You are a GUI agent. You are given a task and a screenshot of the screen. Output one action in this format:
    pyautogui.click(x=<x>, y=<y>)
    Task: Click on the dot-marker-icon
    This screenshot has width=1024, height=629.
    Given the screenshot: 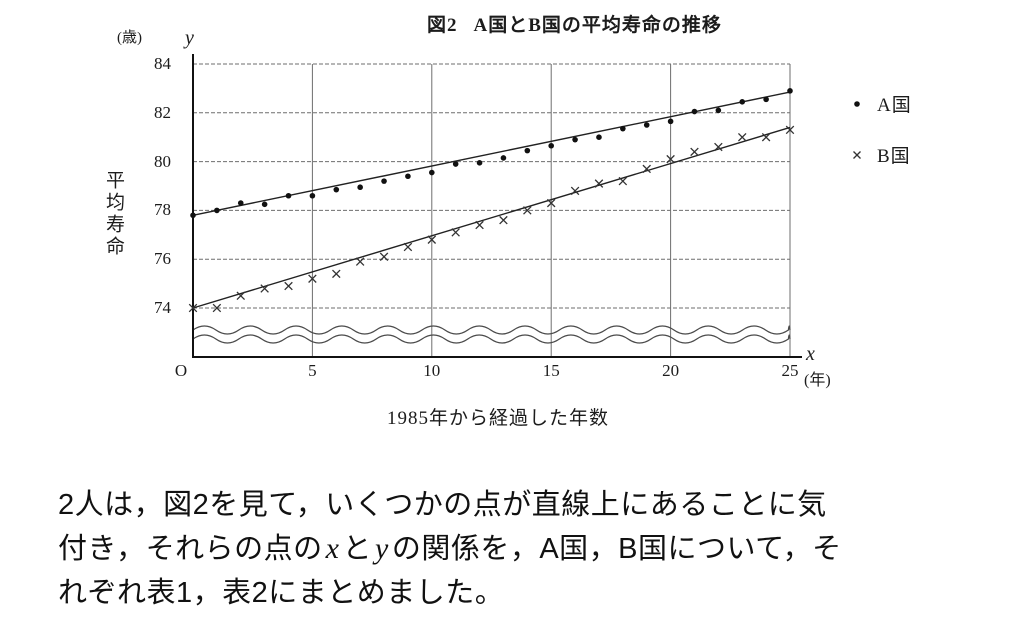 What is the action you would take?
    pyautogui.click(x=857, y=104)
    